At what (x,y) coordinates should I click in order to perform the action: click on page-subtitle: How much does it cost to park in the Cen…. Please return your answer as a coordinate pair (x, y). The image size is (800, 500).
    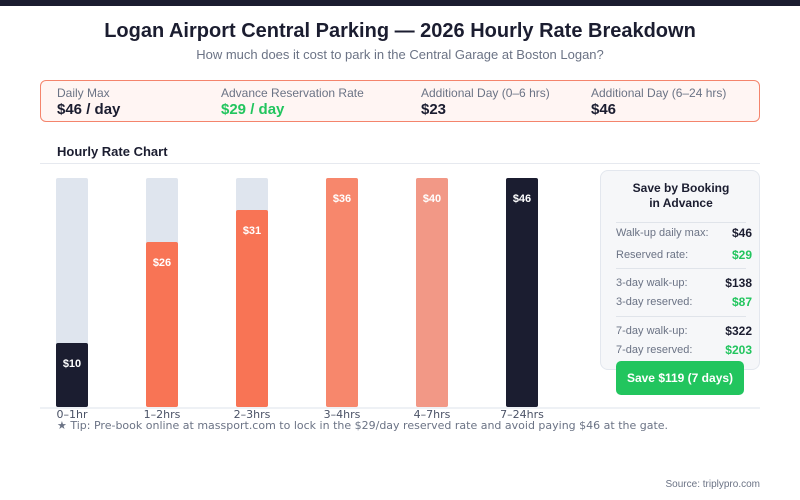
    Looking at the image, I should click on (400, 54).